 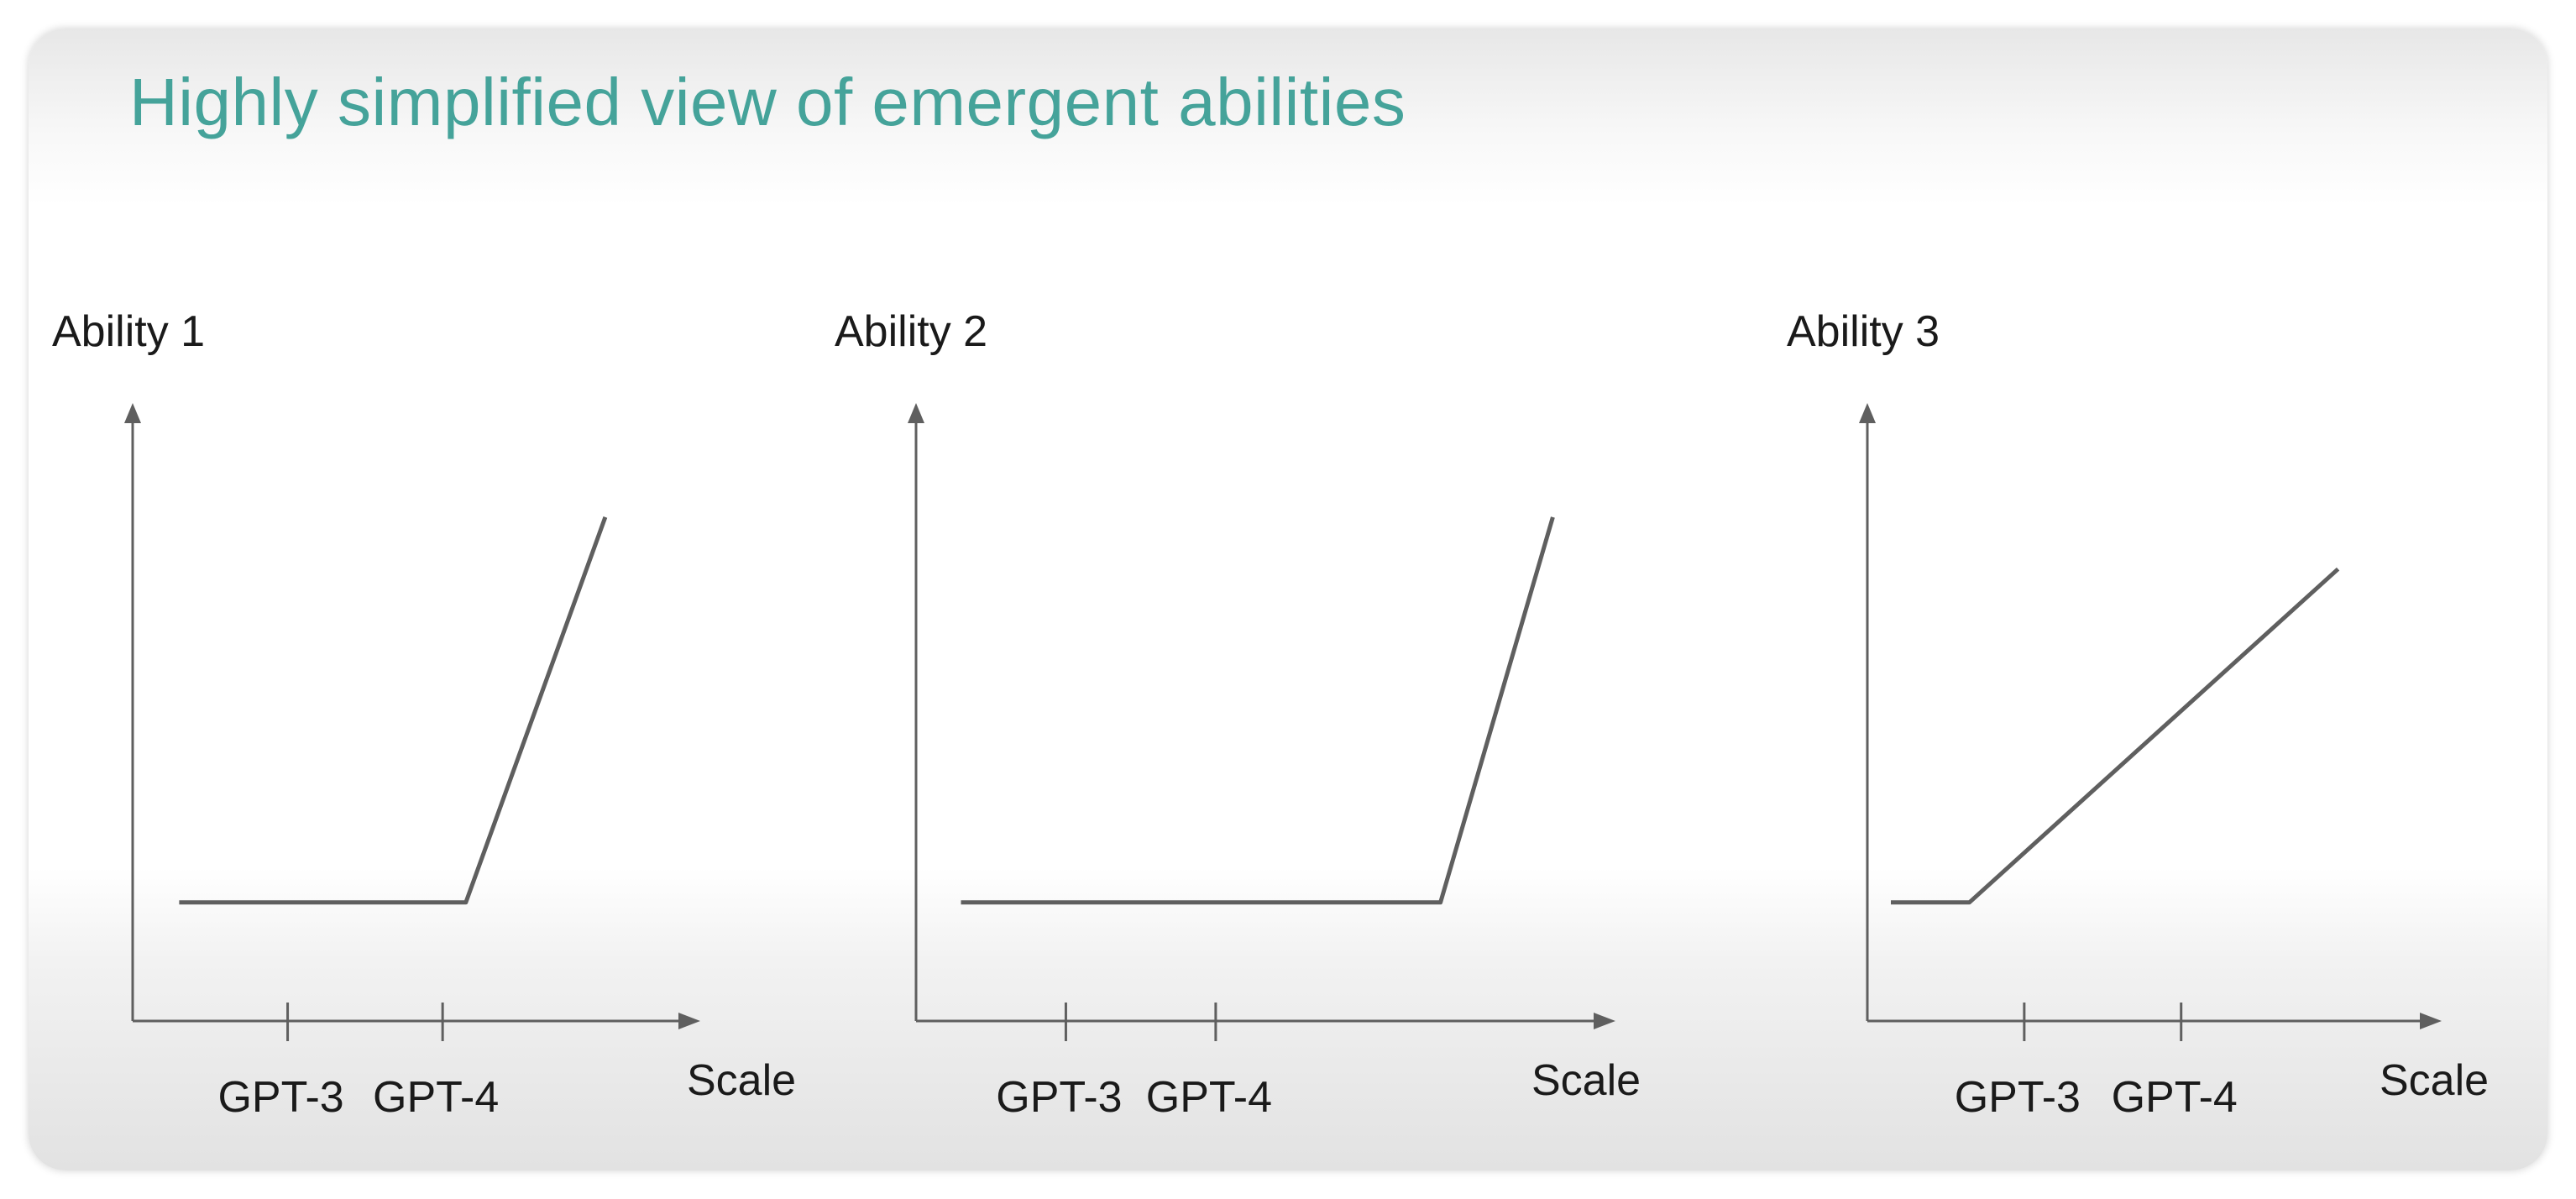 I want to click on y-axis-label: Ability 3, so click(x=1864, y=331).